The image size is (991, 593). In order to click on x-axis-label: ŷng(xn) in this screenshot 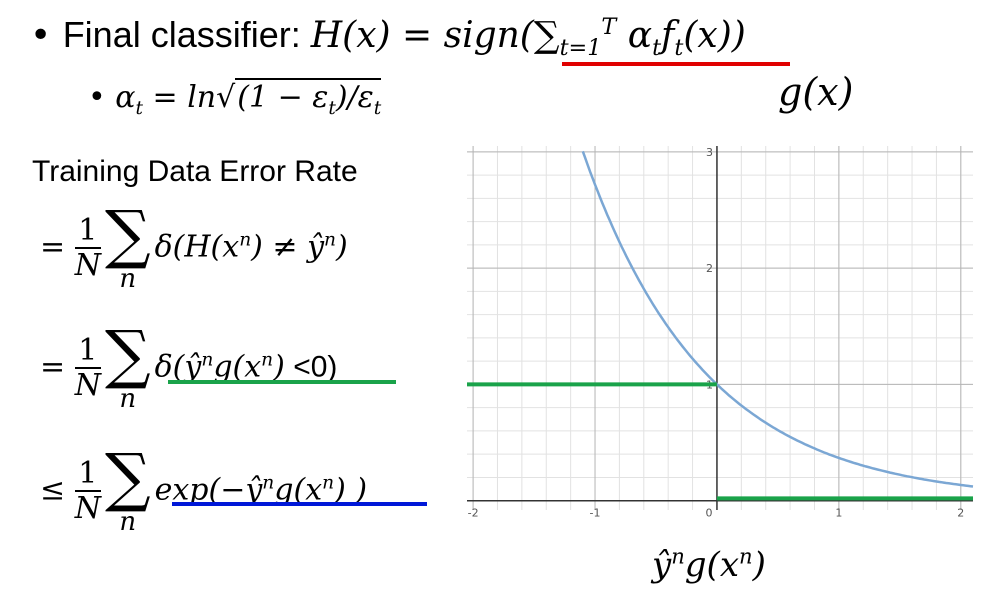, I will do `click(709, 564)`.